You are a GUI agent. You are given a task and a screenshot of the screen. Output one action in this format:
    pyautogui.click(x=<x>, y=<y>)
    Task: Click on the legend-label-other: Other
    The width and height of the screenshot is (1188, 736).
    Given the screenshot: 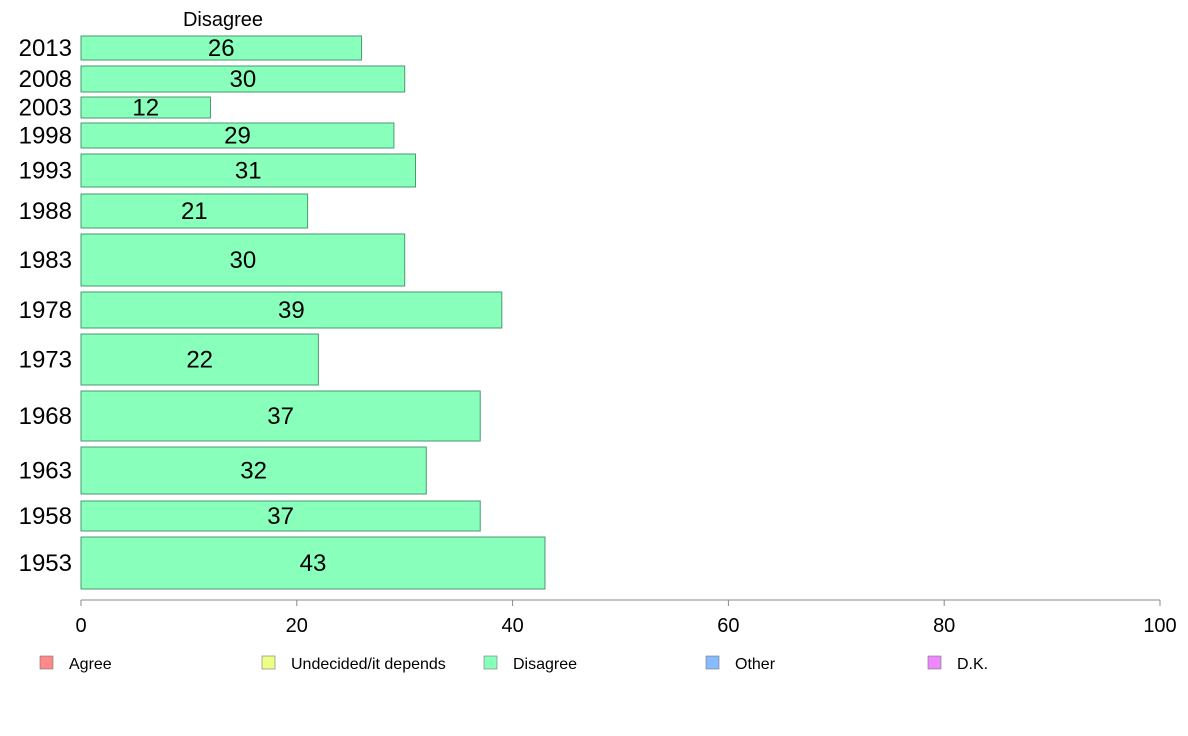 What is the action you would take?
    pyautogui.click(x=755, y=664)
    